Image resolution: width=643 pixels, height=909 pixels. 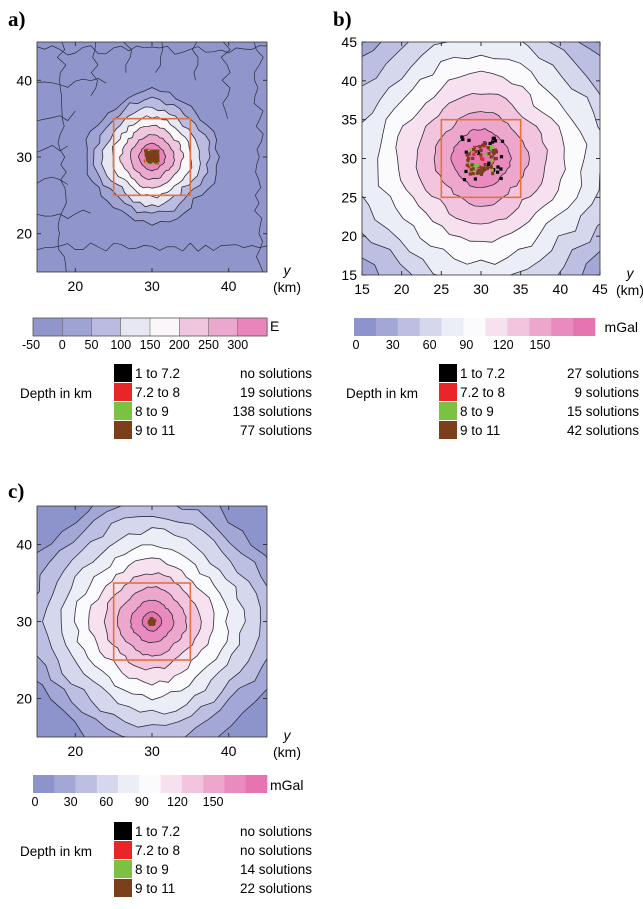 What do you see at coordinates (276, 869) in the screenshot?
I see `legend-solutions: 14 solutions` at bounding box center [276, 869].